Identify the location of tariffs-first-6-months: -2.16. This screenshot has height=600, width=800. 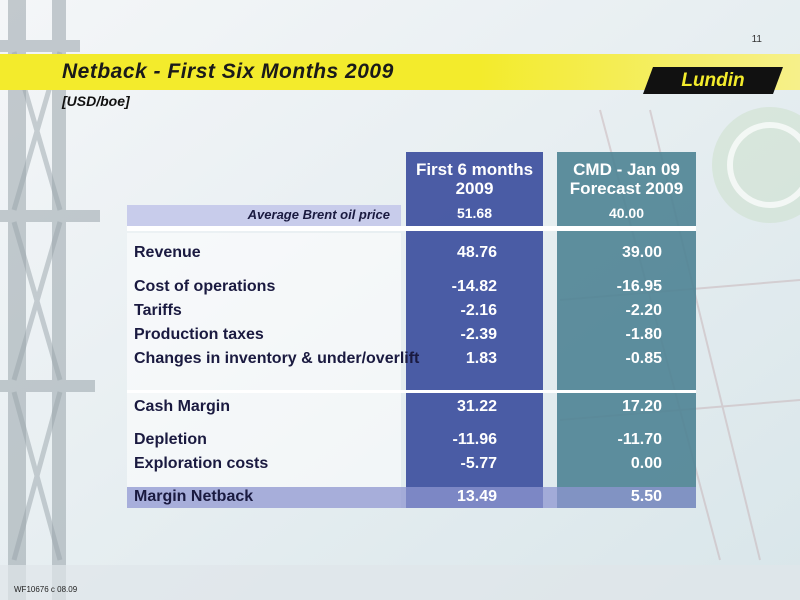
(478, 310).